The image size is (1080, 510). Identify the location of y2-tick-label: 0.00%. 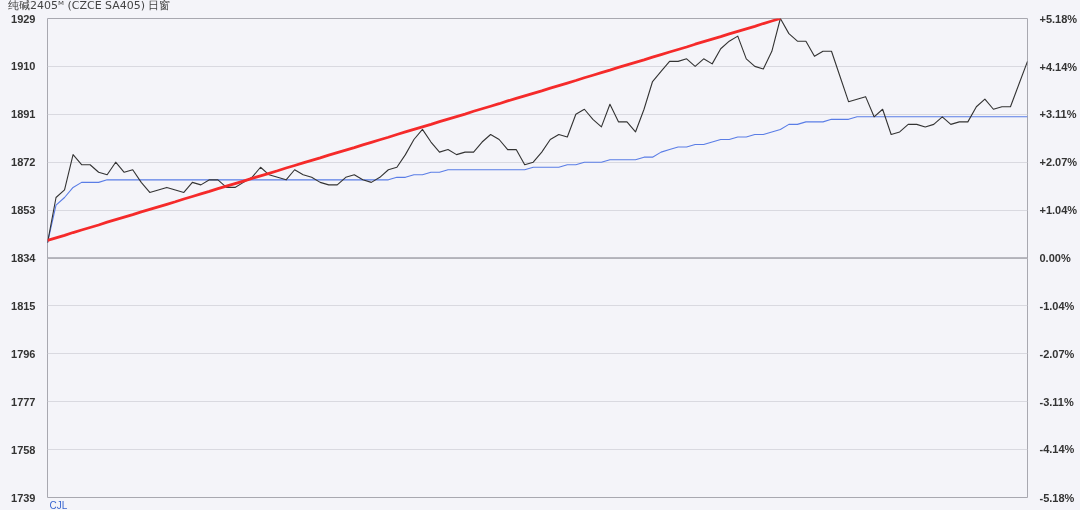
(1055, 258).